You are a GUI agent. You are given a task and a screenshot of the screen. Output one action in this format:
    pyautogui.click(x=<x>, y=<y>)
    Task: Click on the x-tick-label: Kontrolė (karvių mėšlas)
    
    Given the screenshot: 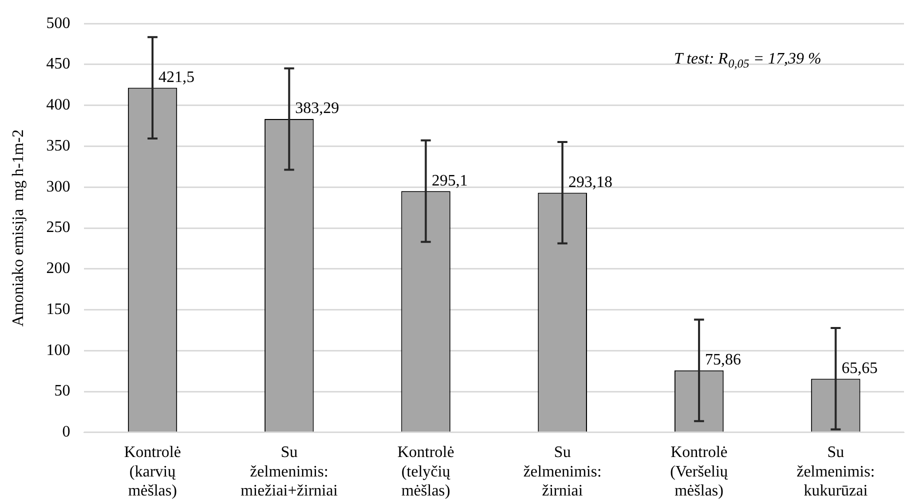 What is the action you would take?
    pyautogui.click(x=152, y=472)
    